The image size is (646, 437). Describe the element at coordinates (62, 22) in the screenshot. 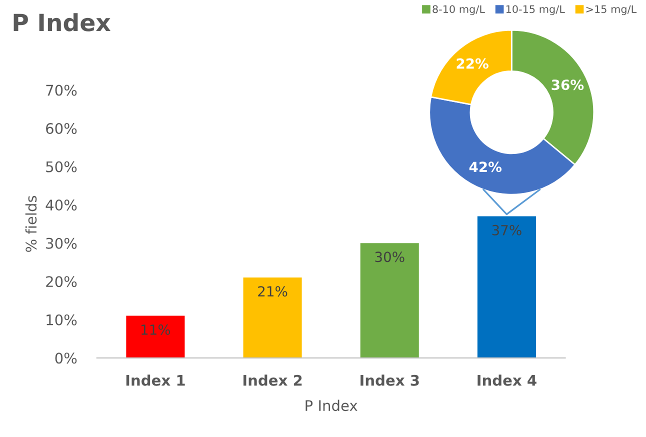

I see `chart-title: P Index` at that location.